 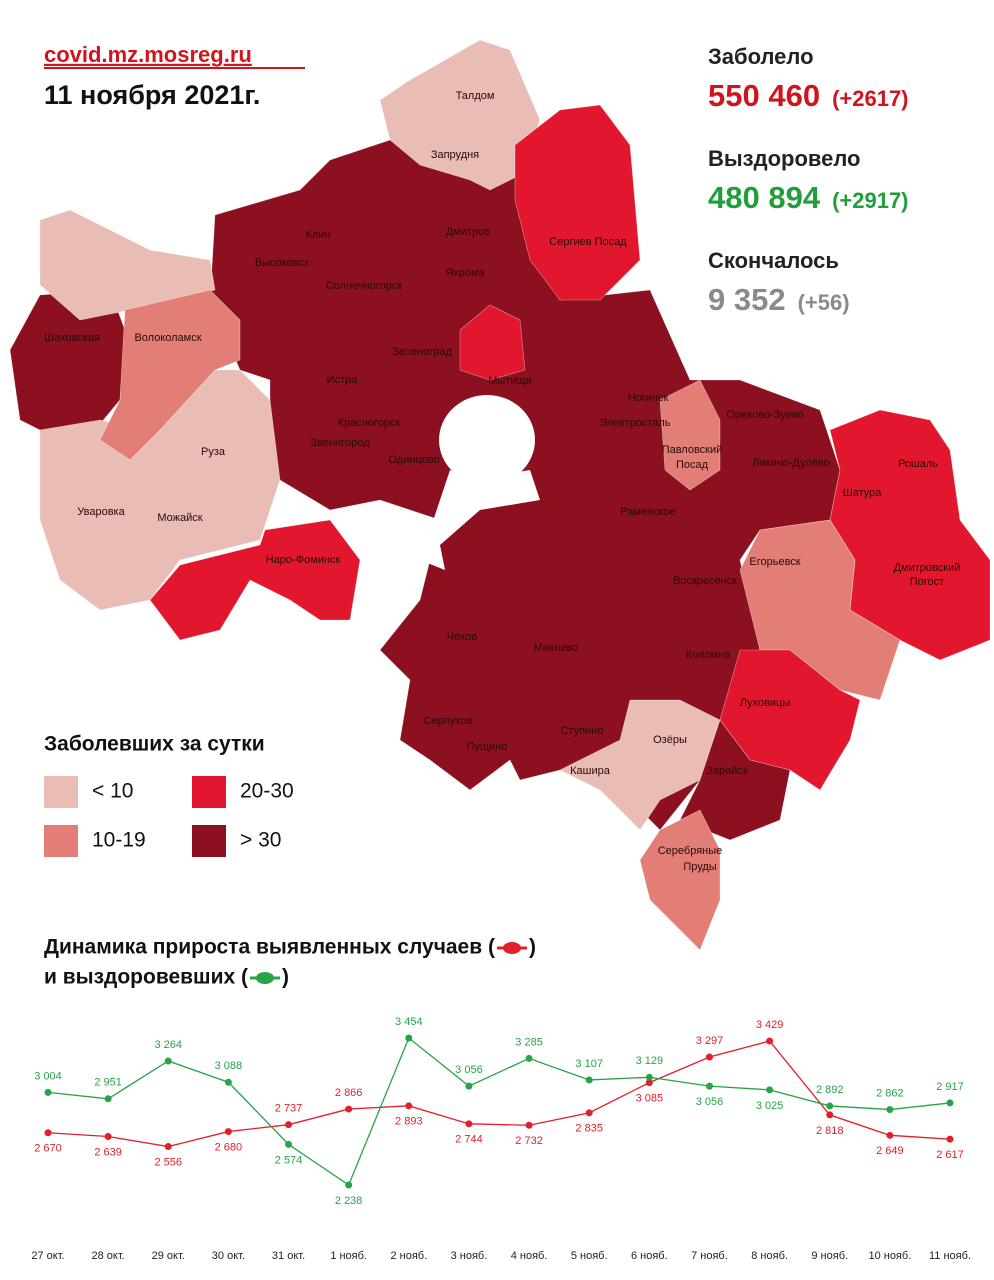 I want to click on legend-label: 20-30, so click(x=267, y=791).